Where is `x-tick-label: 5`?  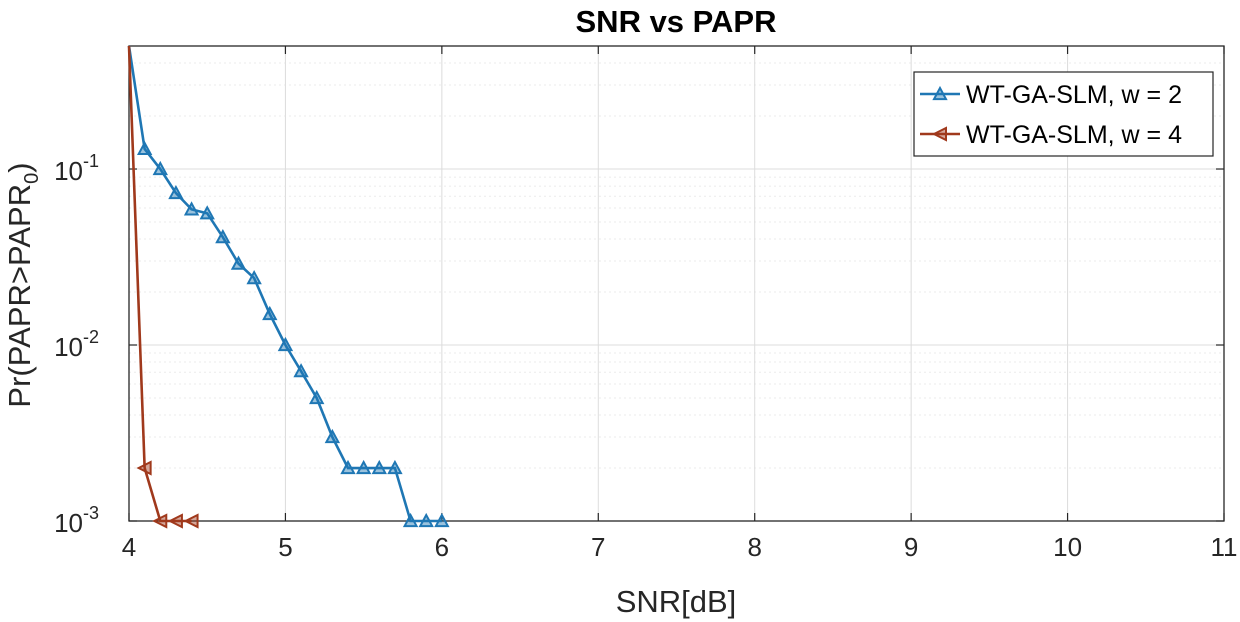 x-tick-label: 5 is located at coordinates (285, 547).